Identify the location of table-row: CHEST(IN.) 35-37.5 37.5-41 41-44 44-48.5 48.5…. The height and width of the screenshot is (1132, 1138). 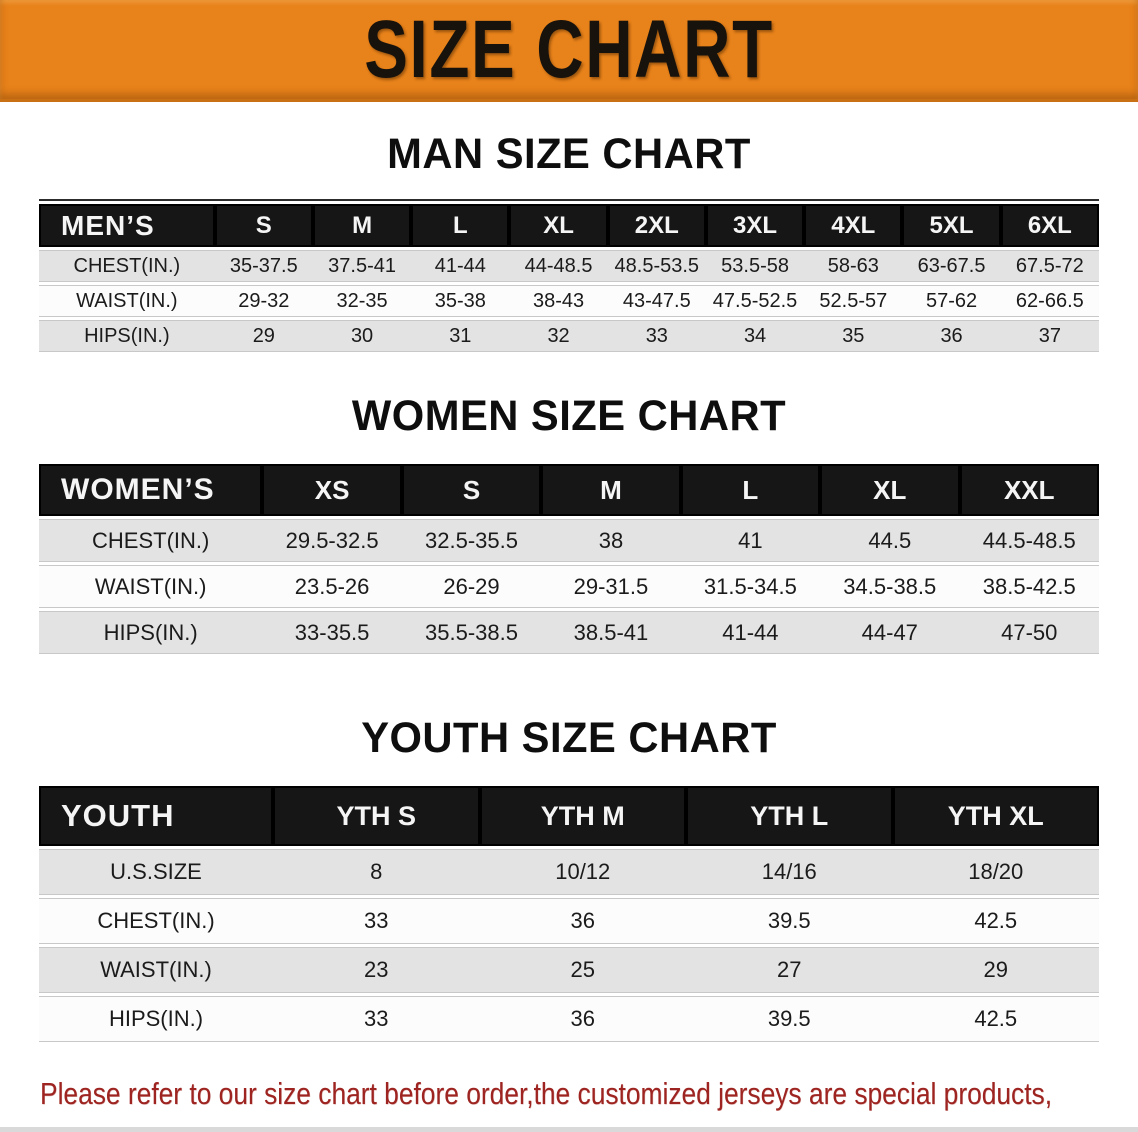
(569, 266).